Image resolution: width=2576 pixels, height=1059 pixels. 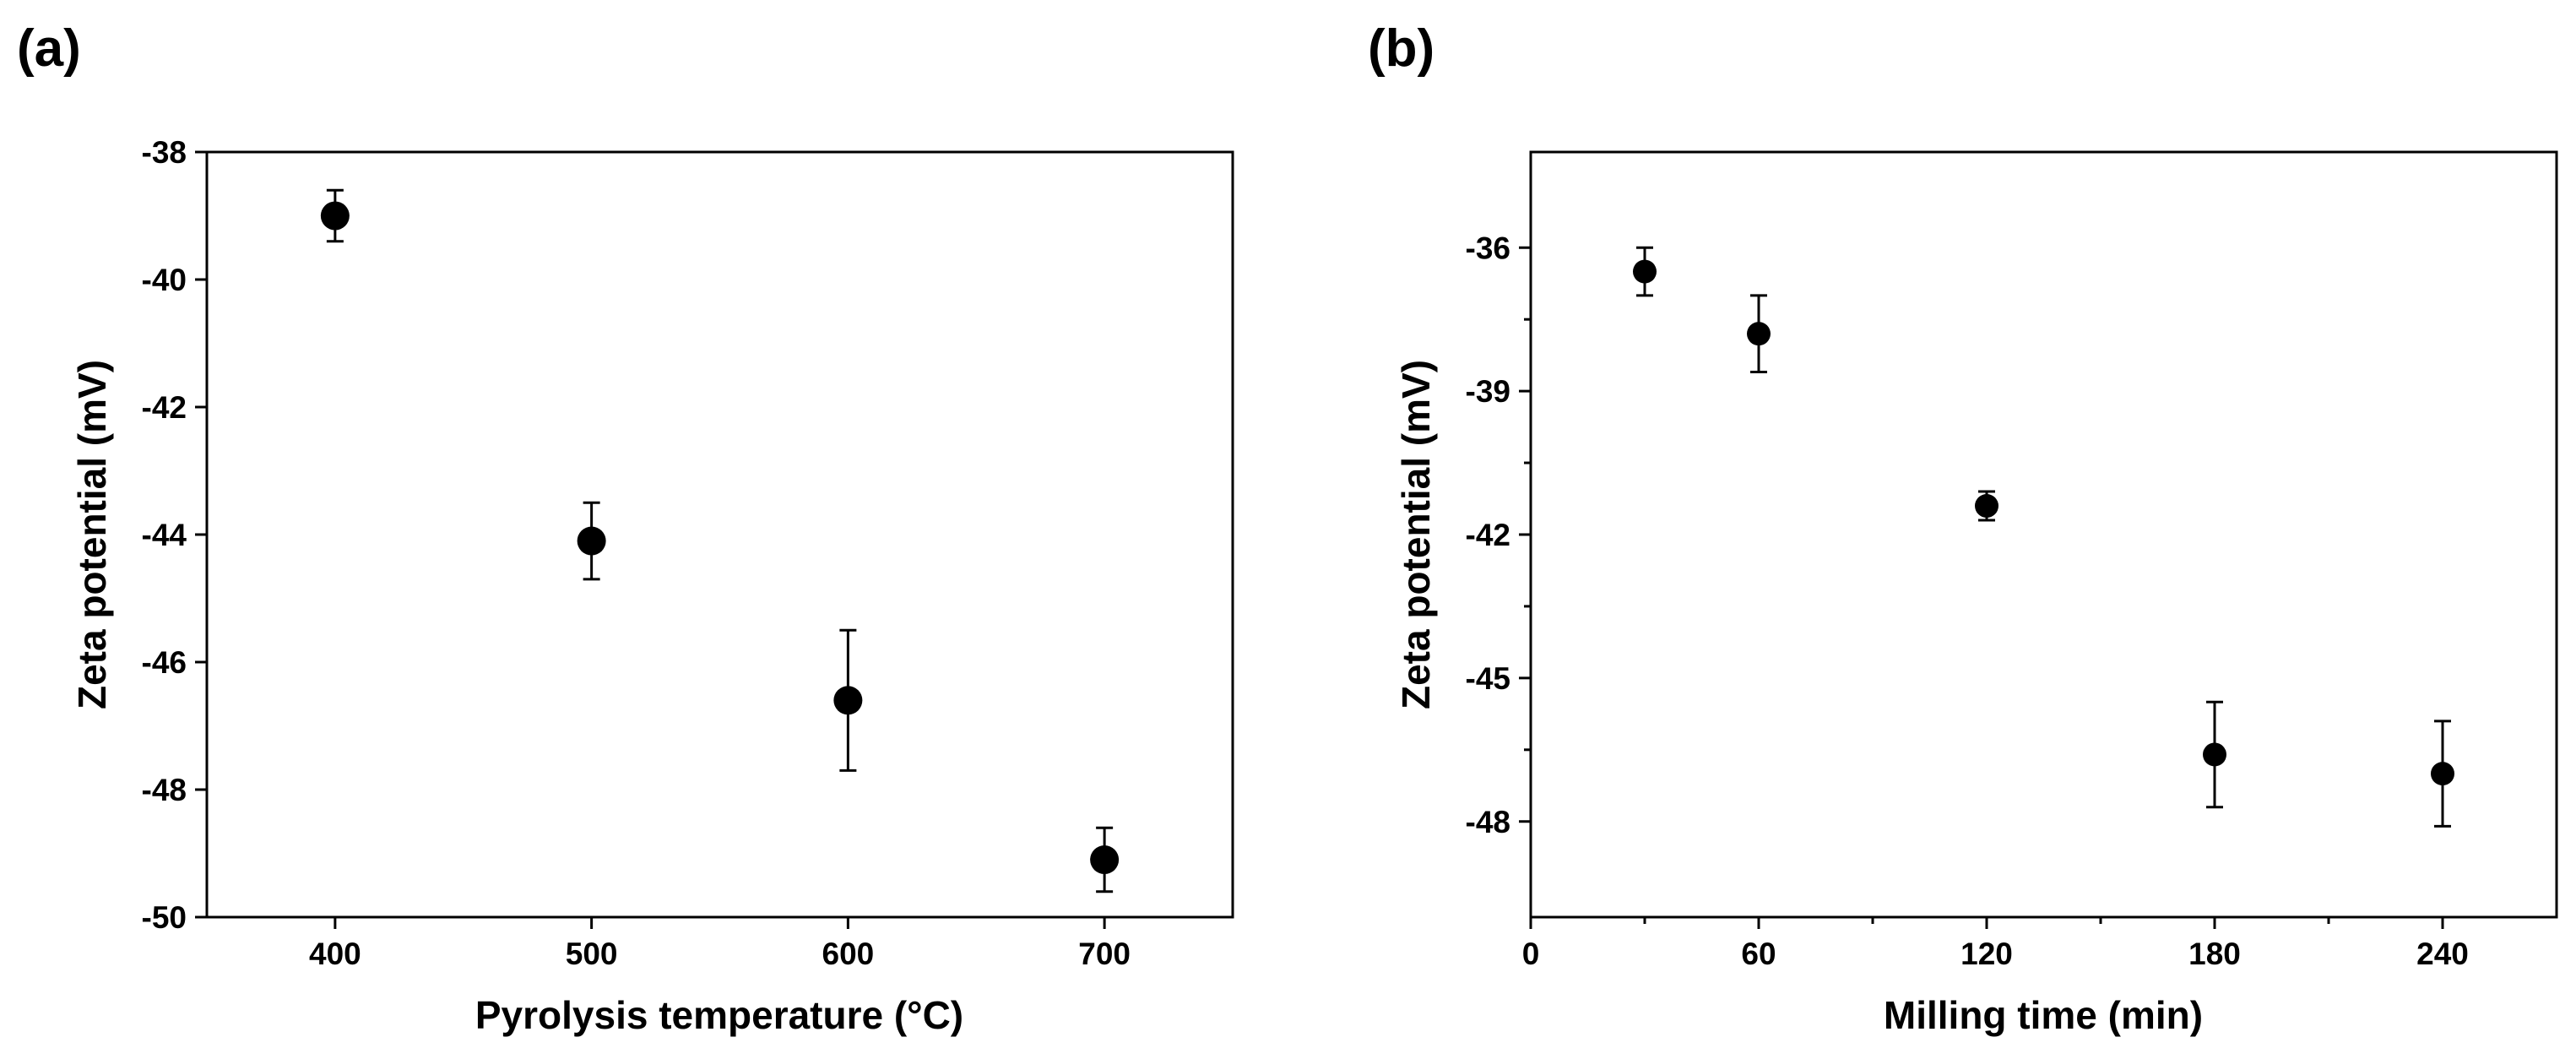 What do you see at coordinates (165, 152) in the screenshot?
I see `y-tick-label-a-6: -38` at bounding box center [165, 152].